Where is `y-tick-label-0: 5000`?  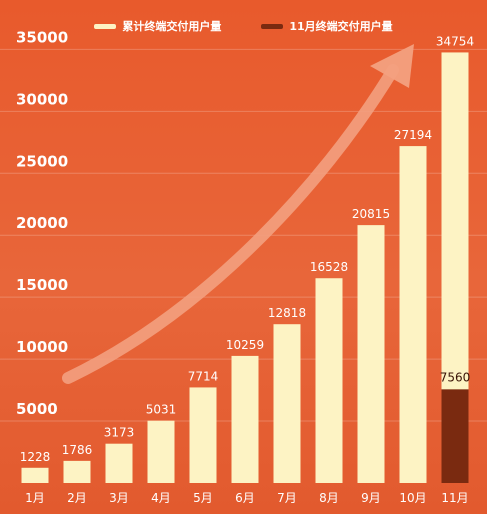
y-tick-label-0: 5000 is located at coordinates (37, 409).